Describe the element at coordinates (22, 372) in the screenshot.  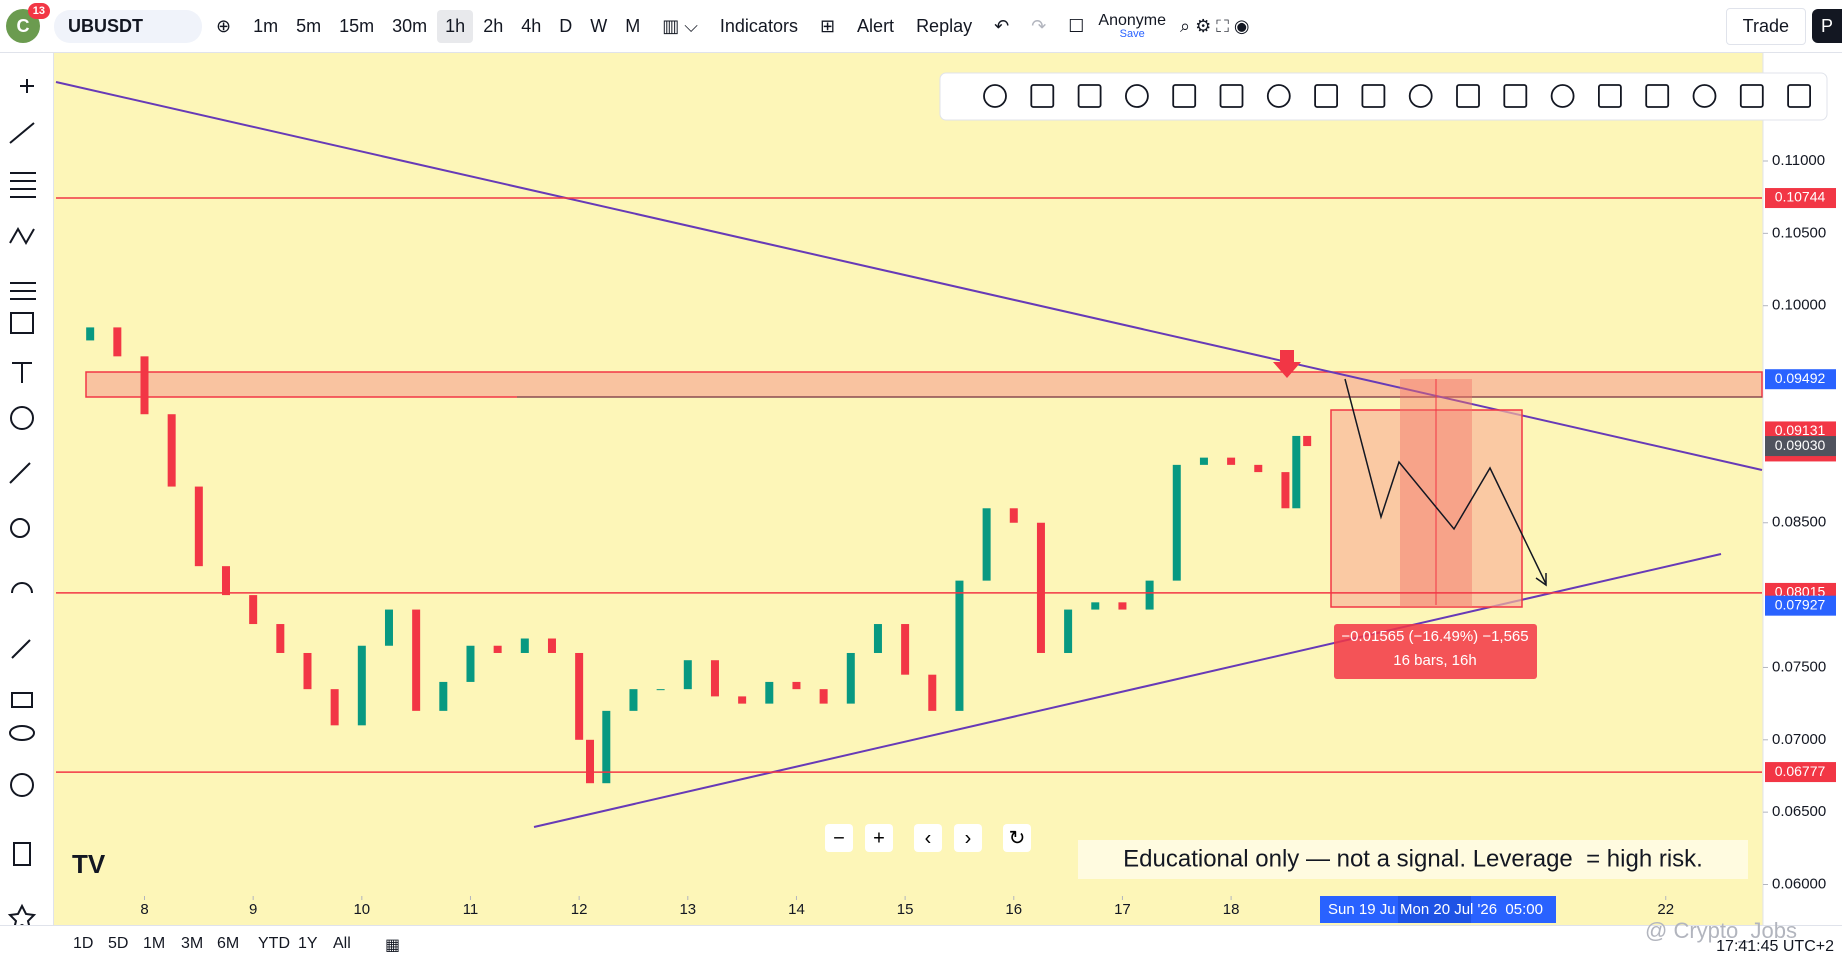
I see `text-icon` at that location.